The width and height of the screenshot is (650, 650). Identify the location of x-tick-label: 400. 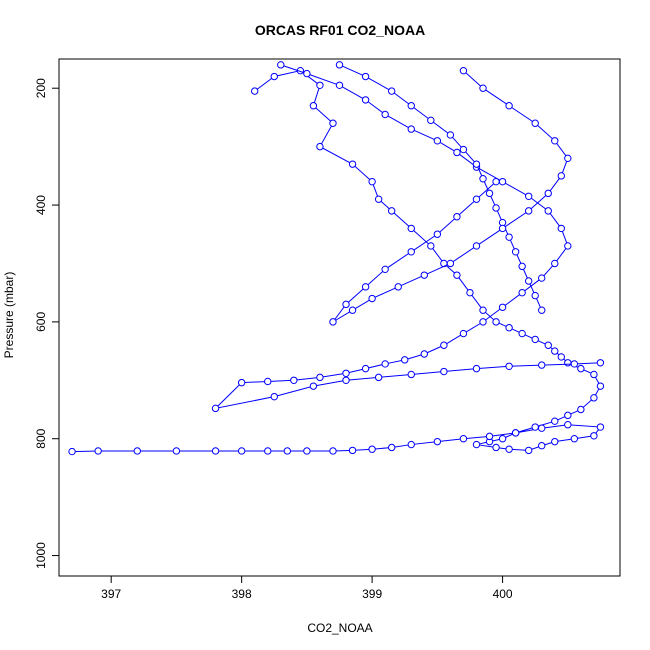
(503, 594).